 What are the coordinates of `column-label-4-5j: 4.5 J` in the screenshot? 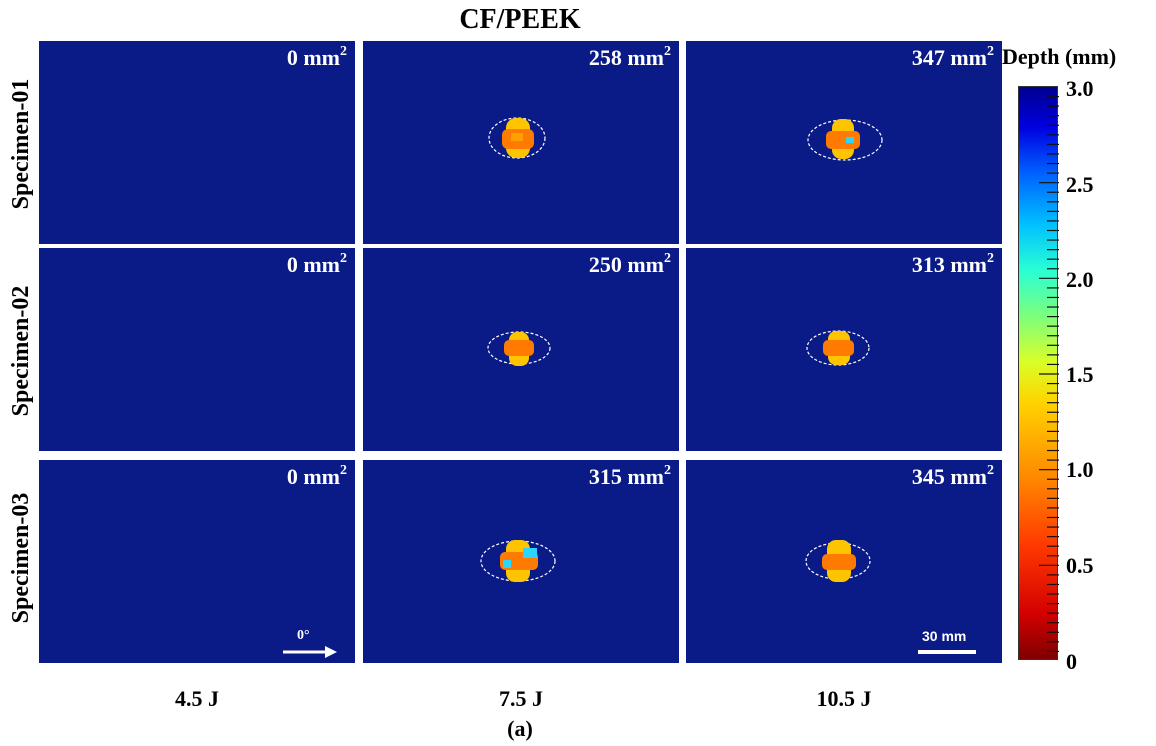 It's located at (197, 698).